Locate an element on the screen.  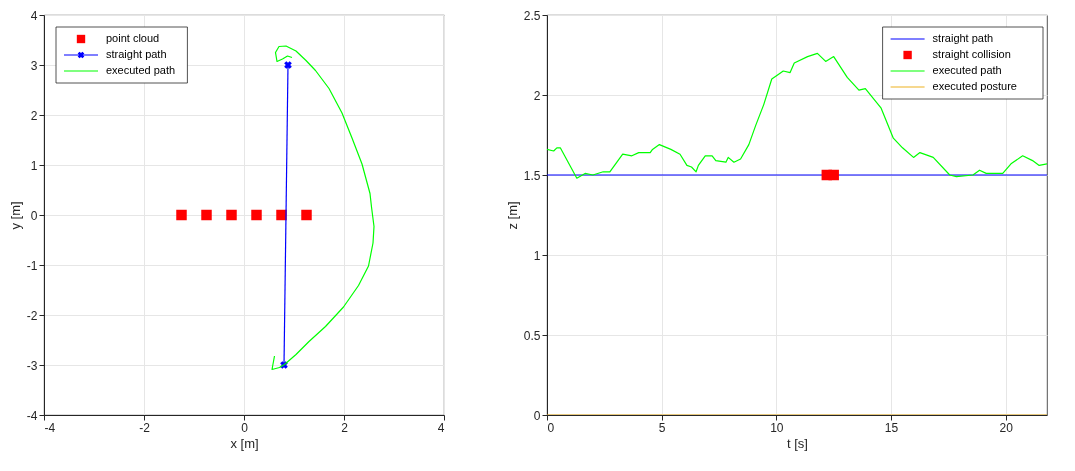
y-tick-label: -2 is located at coordinates (32, 315).